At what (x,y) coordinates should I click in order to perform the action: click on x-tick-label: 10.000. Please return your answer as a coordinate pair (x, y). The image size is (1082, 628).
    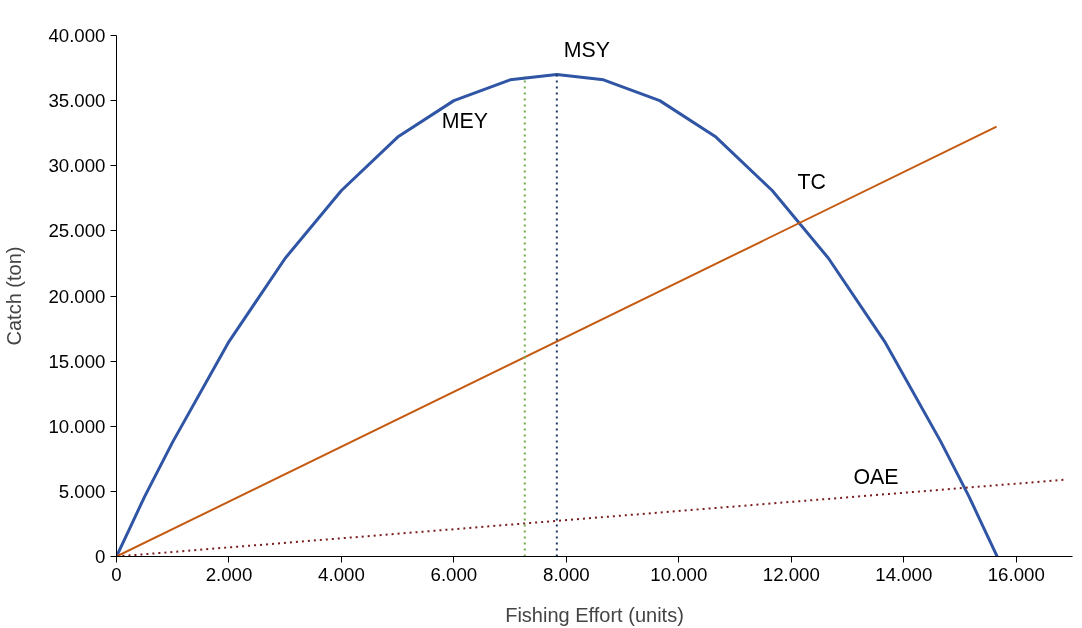
    Looking at the image, I should click on (679, 574).